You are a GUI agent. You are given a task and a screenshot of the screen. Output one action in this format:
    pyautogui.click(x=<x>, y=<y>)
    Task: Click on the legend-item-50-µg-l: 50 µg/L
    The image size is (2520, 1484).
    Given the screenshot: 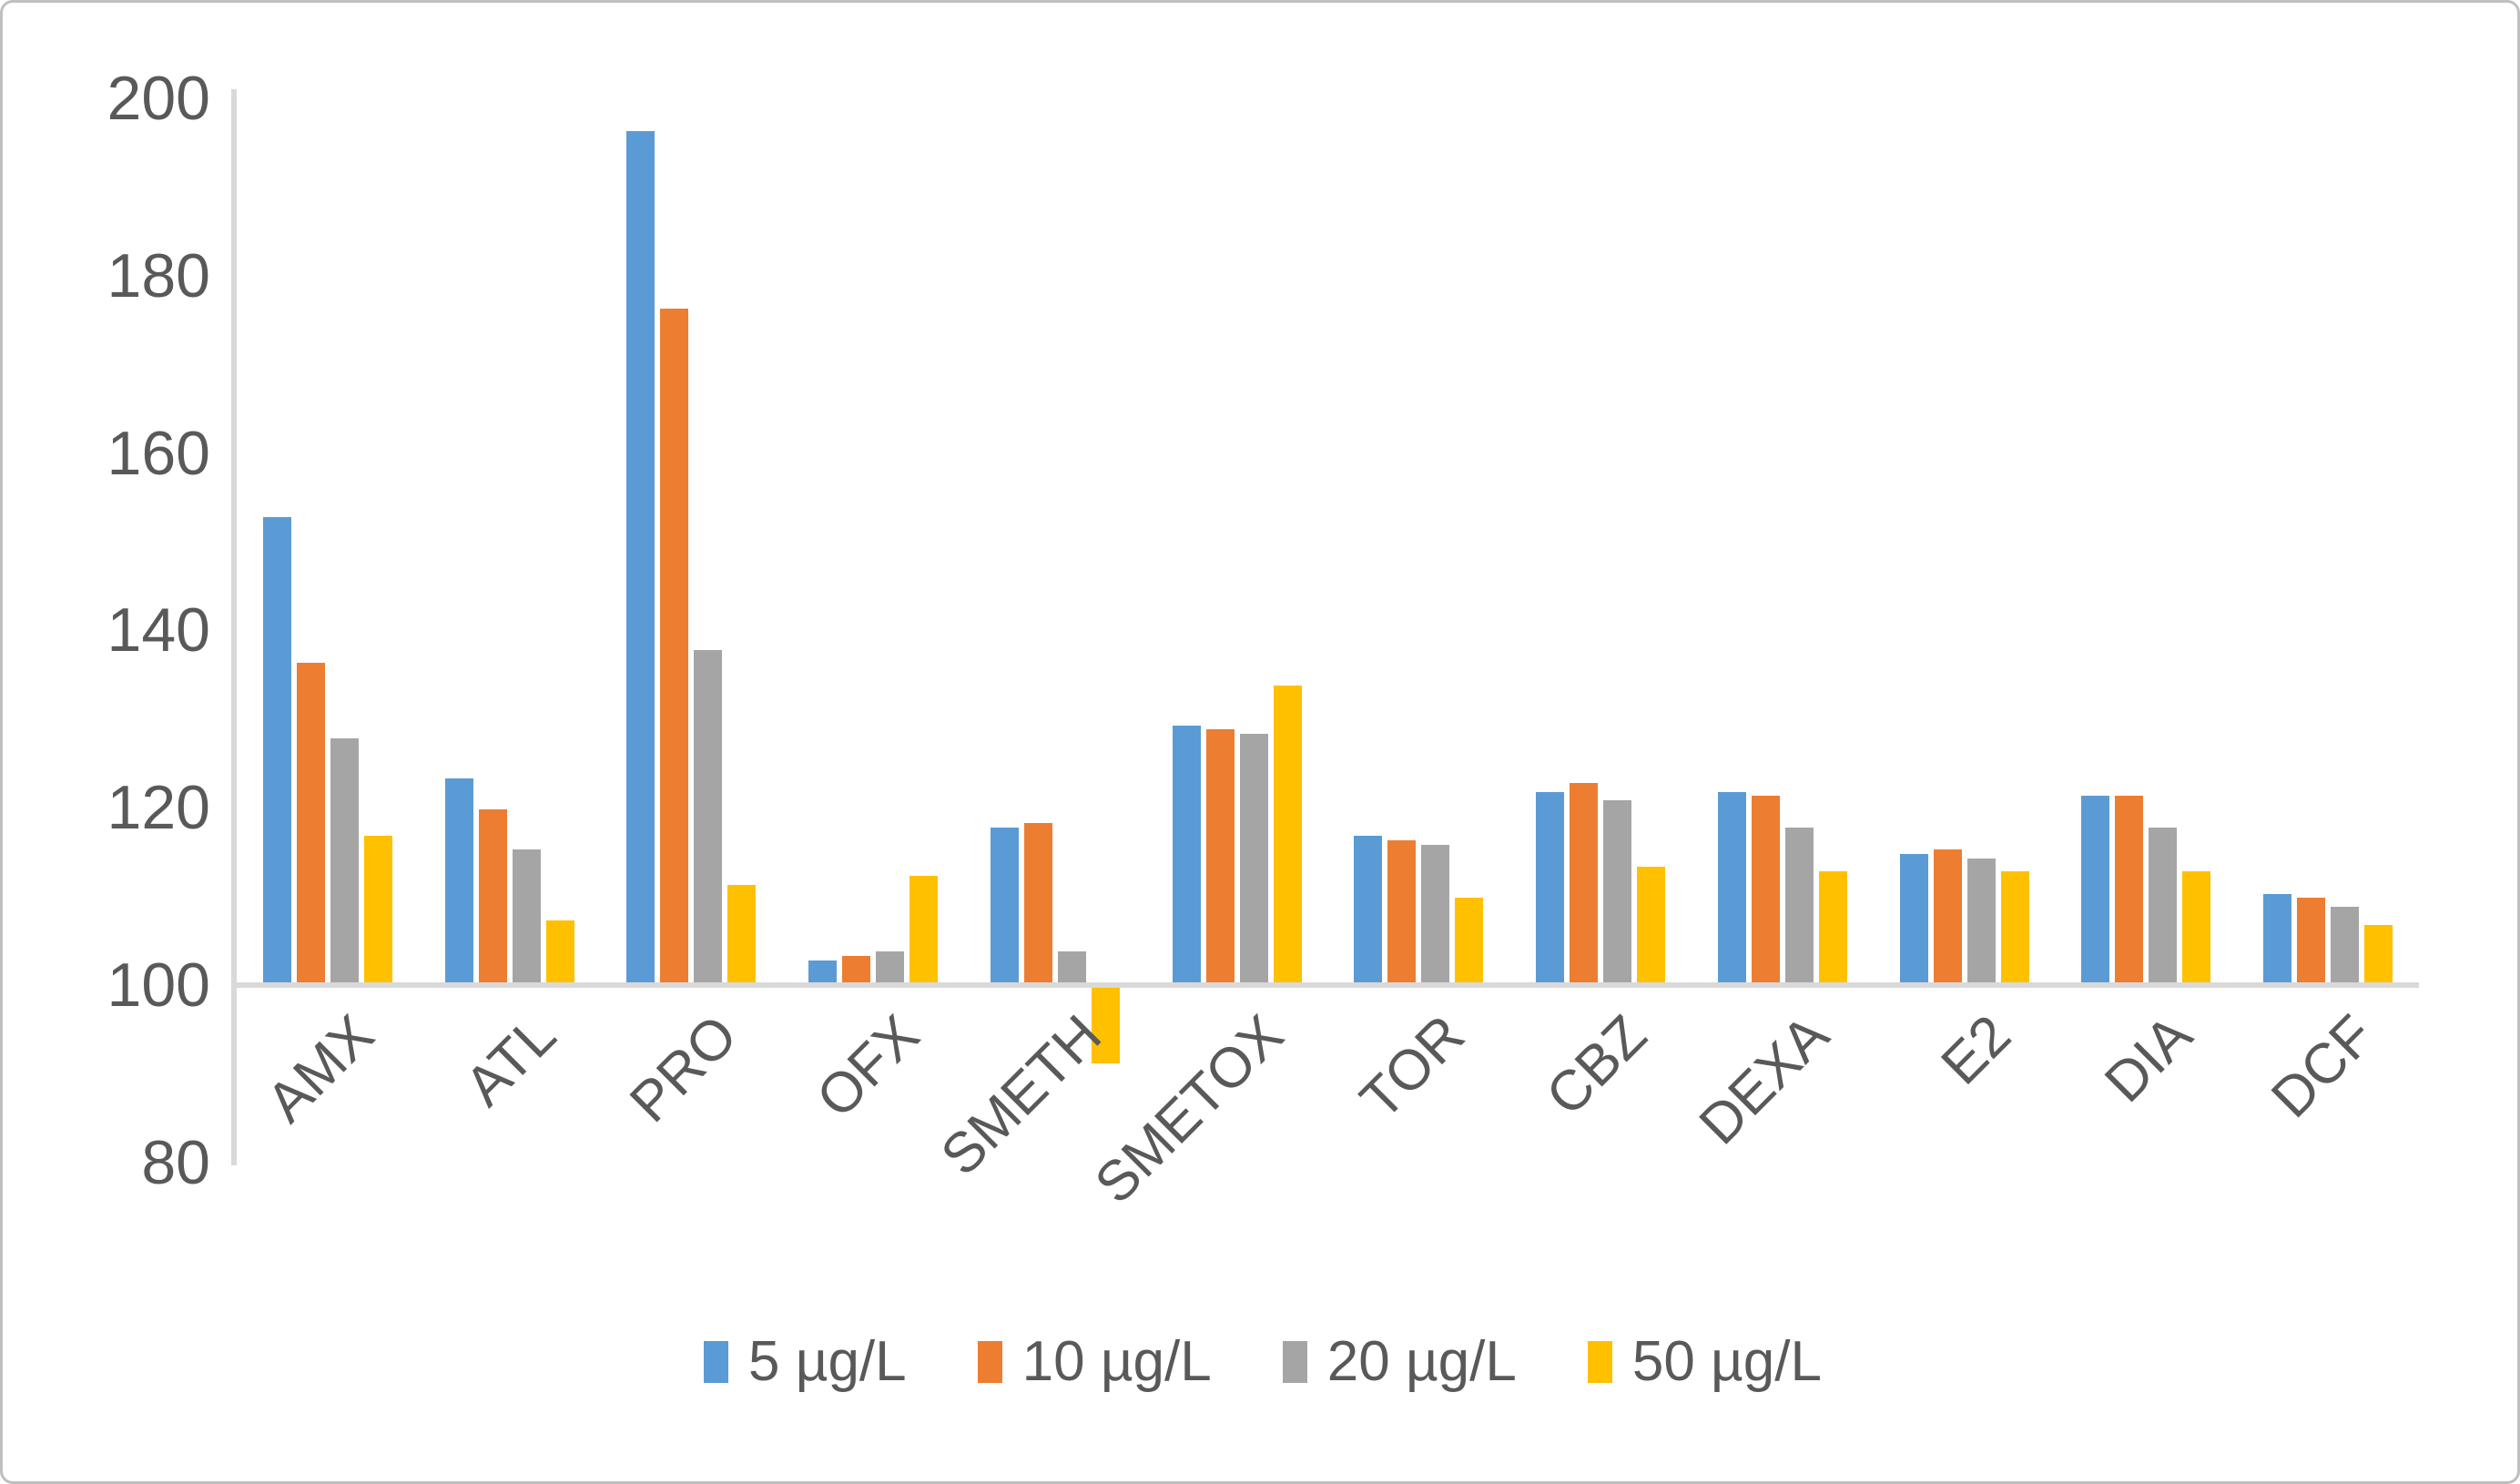 What is the action you would take?
    pyautogui.click(x=1704, y=1361)
    